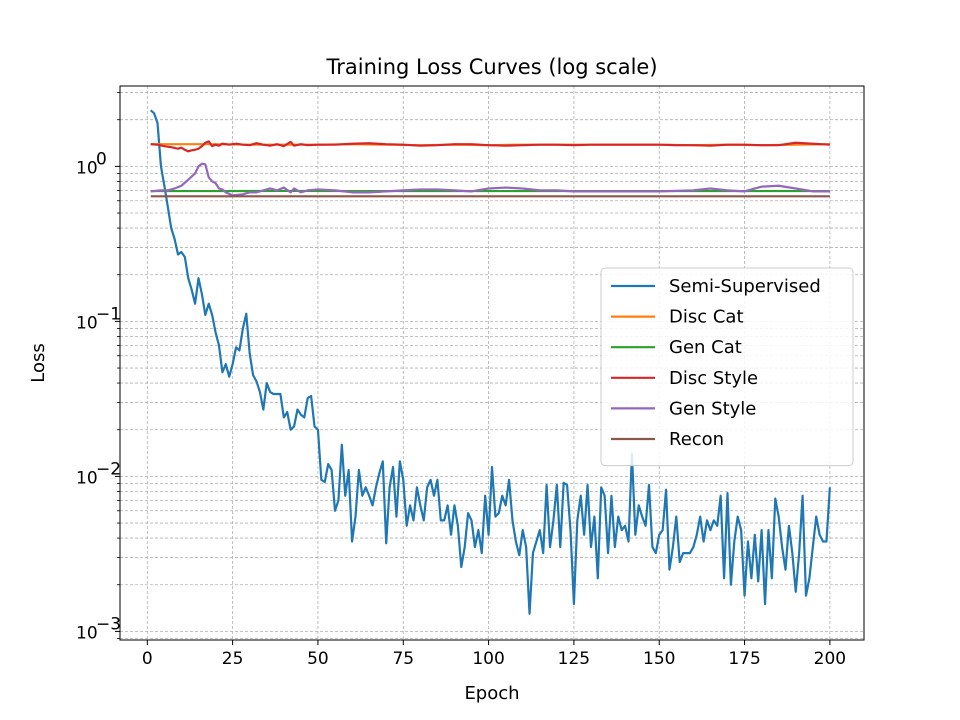  I want to click on x-tick-label: 175, so click(744, 659).